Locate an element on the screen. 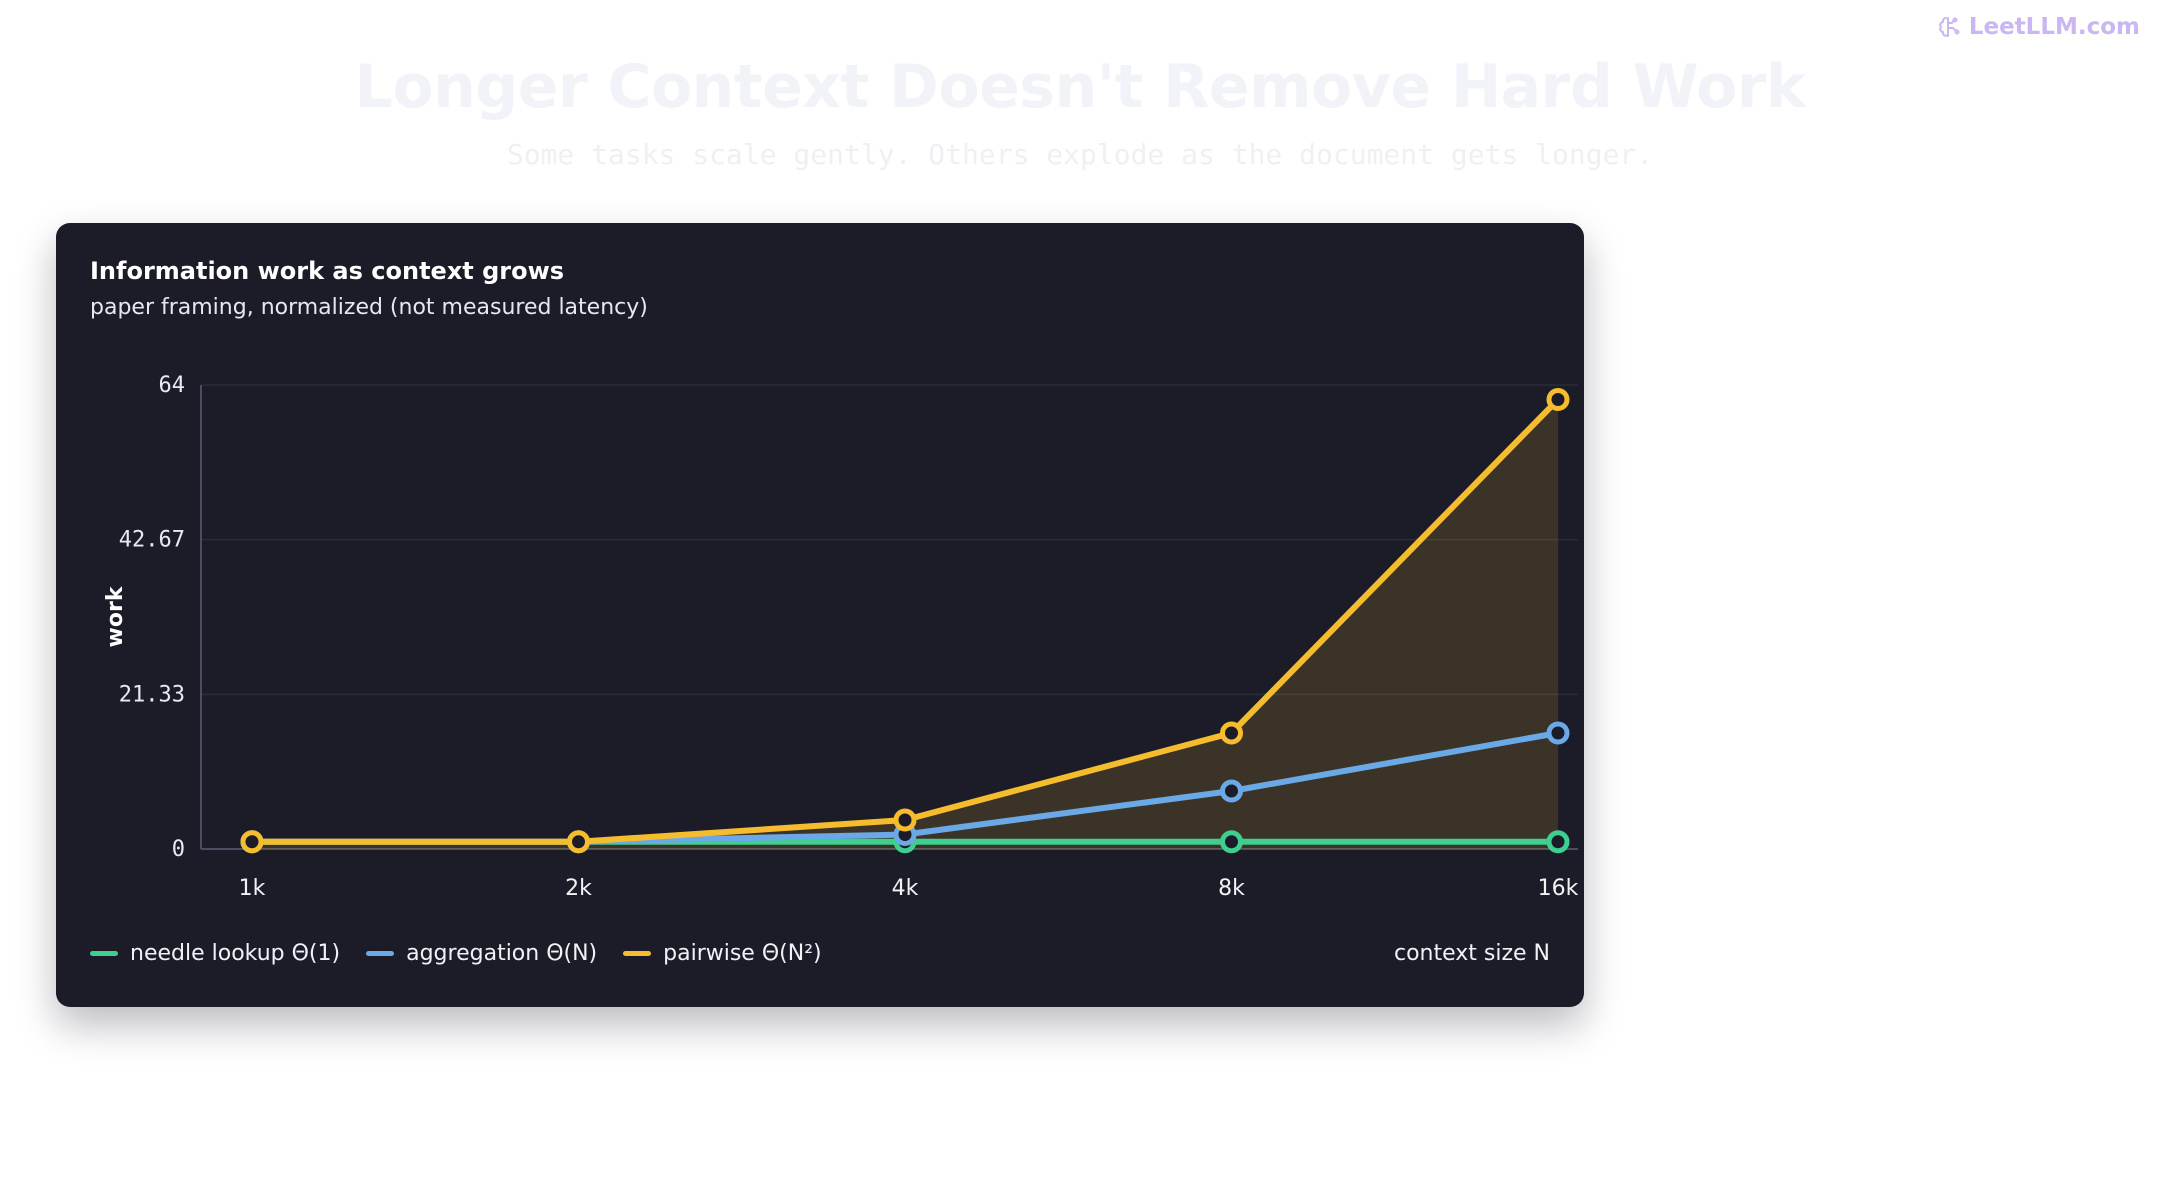 The image size is (2160, 1180). legend-swatch-aggregation is located at coordinates (380, 953).